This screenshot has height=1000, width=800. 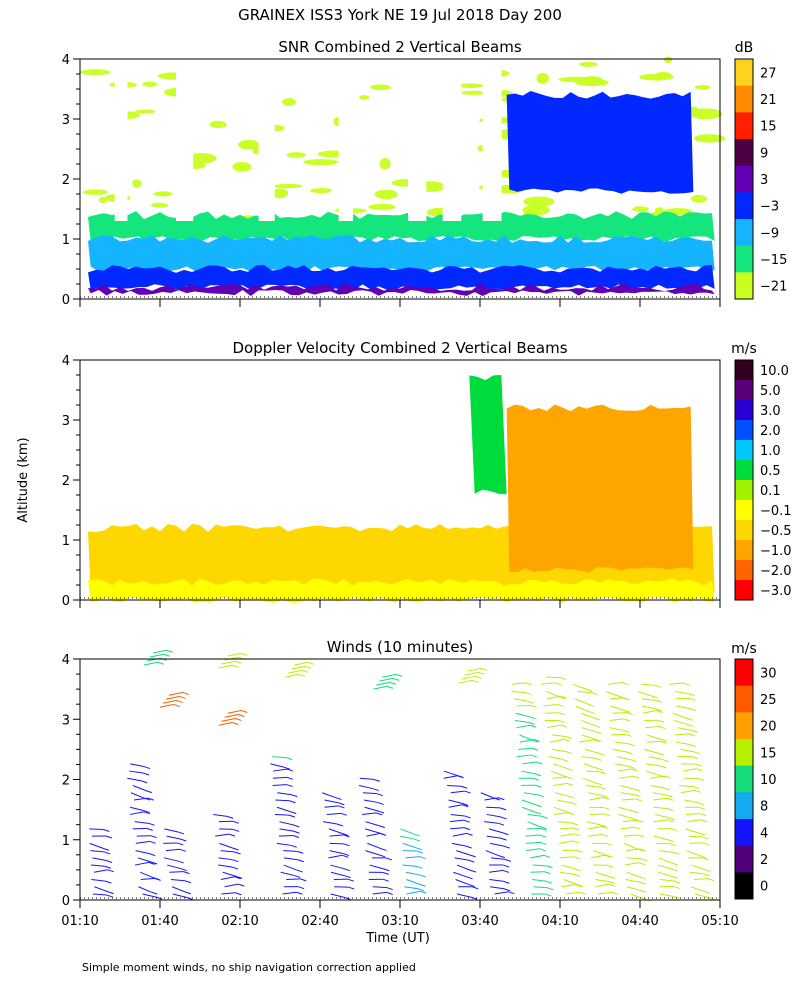 What do you see at coordinates (770, 471) in the screenshot?
I see `colorbar-label: 0.5` at bounding box center [770, 471].